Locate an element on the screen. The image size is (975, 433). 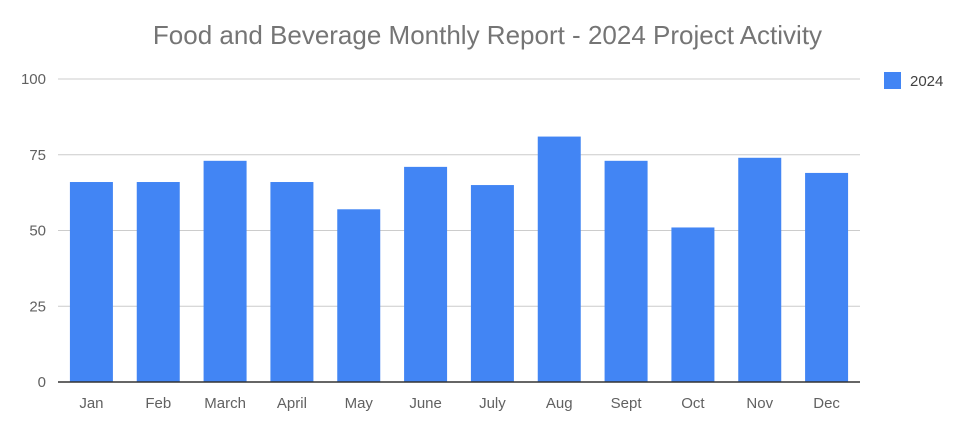
x-tick-label: Feb is located at coordinates (158, 403).